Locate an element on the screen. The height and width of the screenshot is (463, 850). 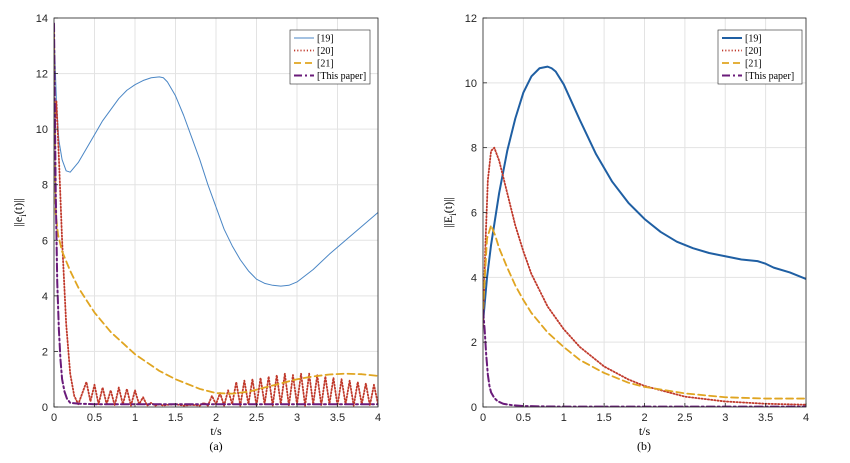
y-axis-label: ||Ei(t)|| is located at coordinates (449, 212).